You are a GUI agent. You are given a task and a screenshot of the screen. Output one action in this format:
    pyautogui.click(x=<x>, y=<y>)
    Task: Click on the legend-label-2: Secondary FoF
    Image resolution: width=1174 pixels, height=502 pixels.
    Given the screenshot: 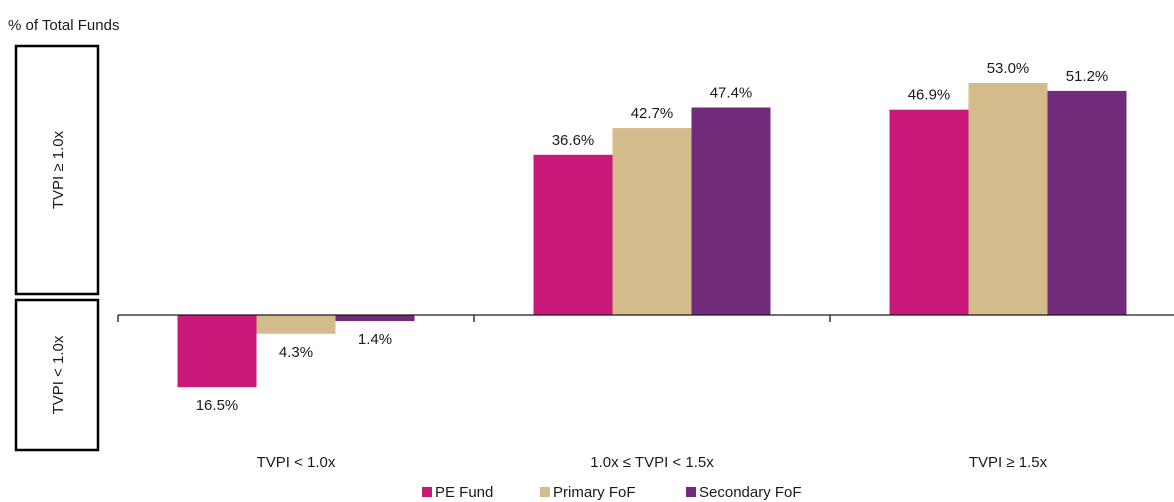 What is the action you would take?
    pyautogui.click(x=750, y=492)
    